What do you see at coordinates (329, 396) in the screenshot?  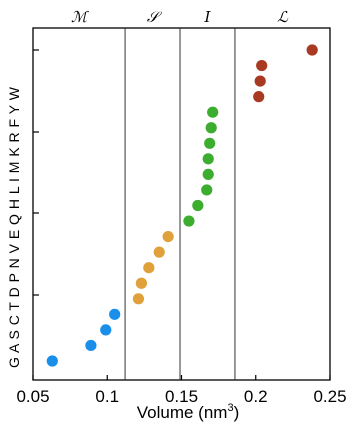 I see `x-tick-label: 0.25` at bounding box center [329, 396].